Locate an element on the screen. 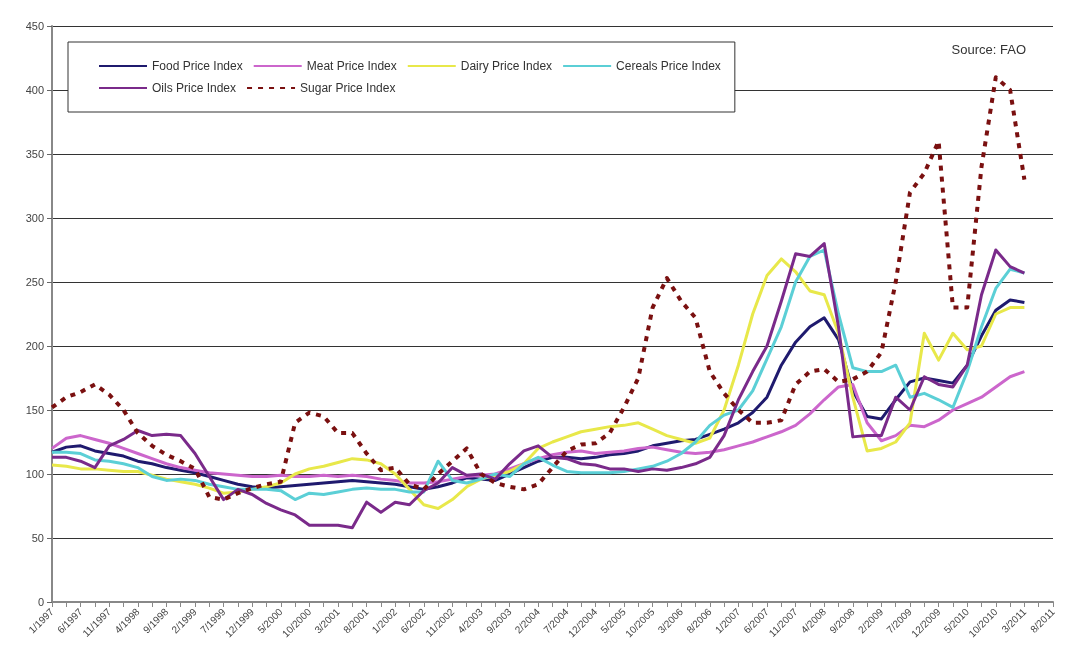 The width and height of the screenshot is (1071, 659). y-tick-label: 250 is located at coordinates (34, 282).